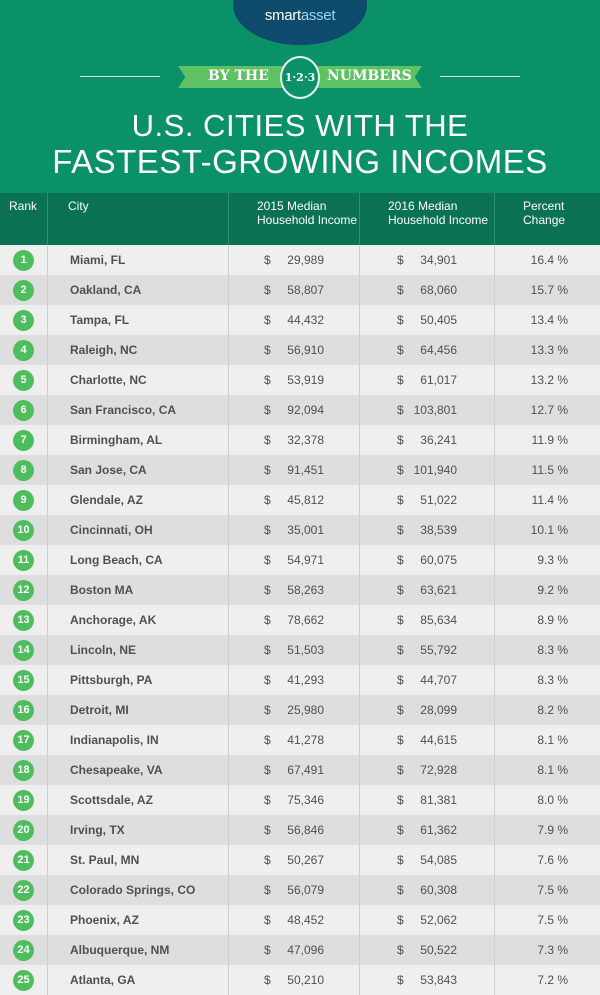 The width and height of the screenshot is (600, 995). I want to click on logo-text-asset: asset, so click(318, 15).